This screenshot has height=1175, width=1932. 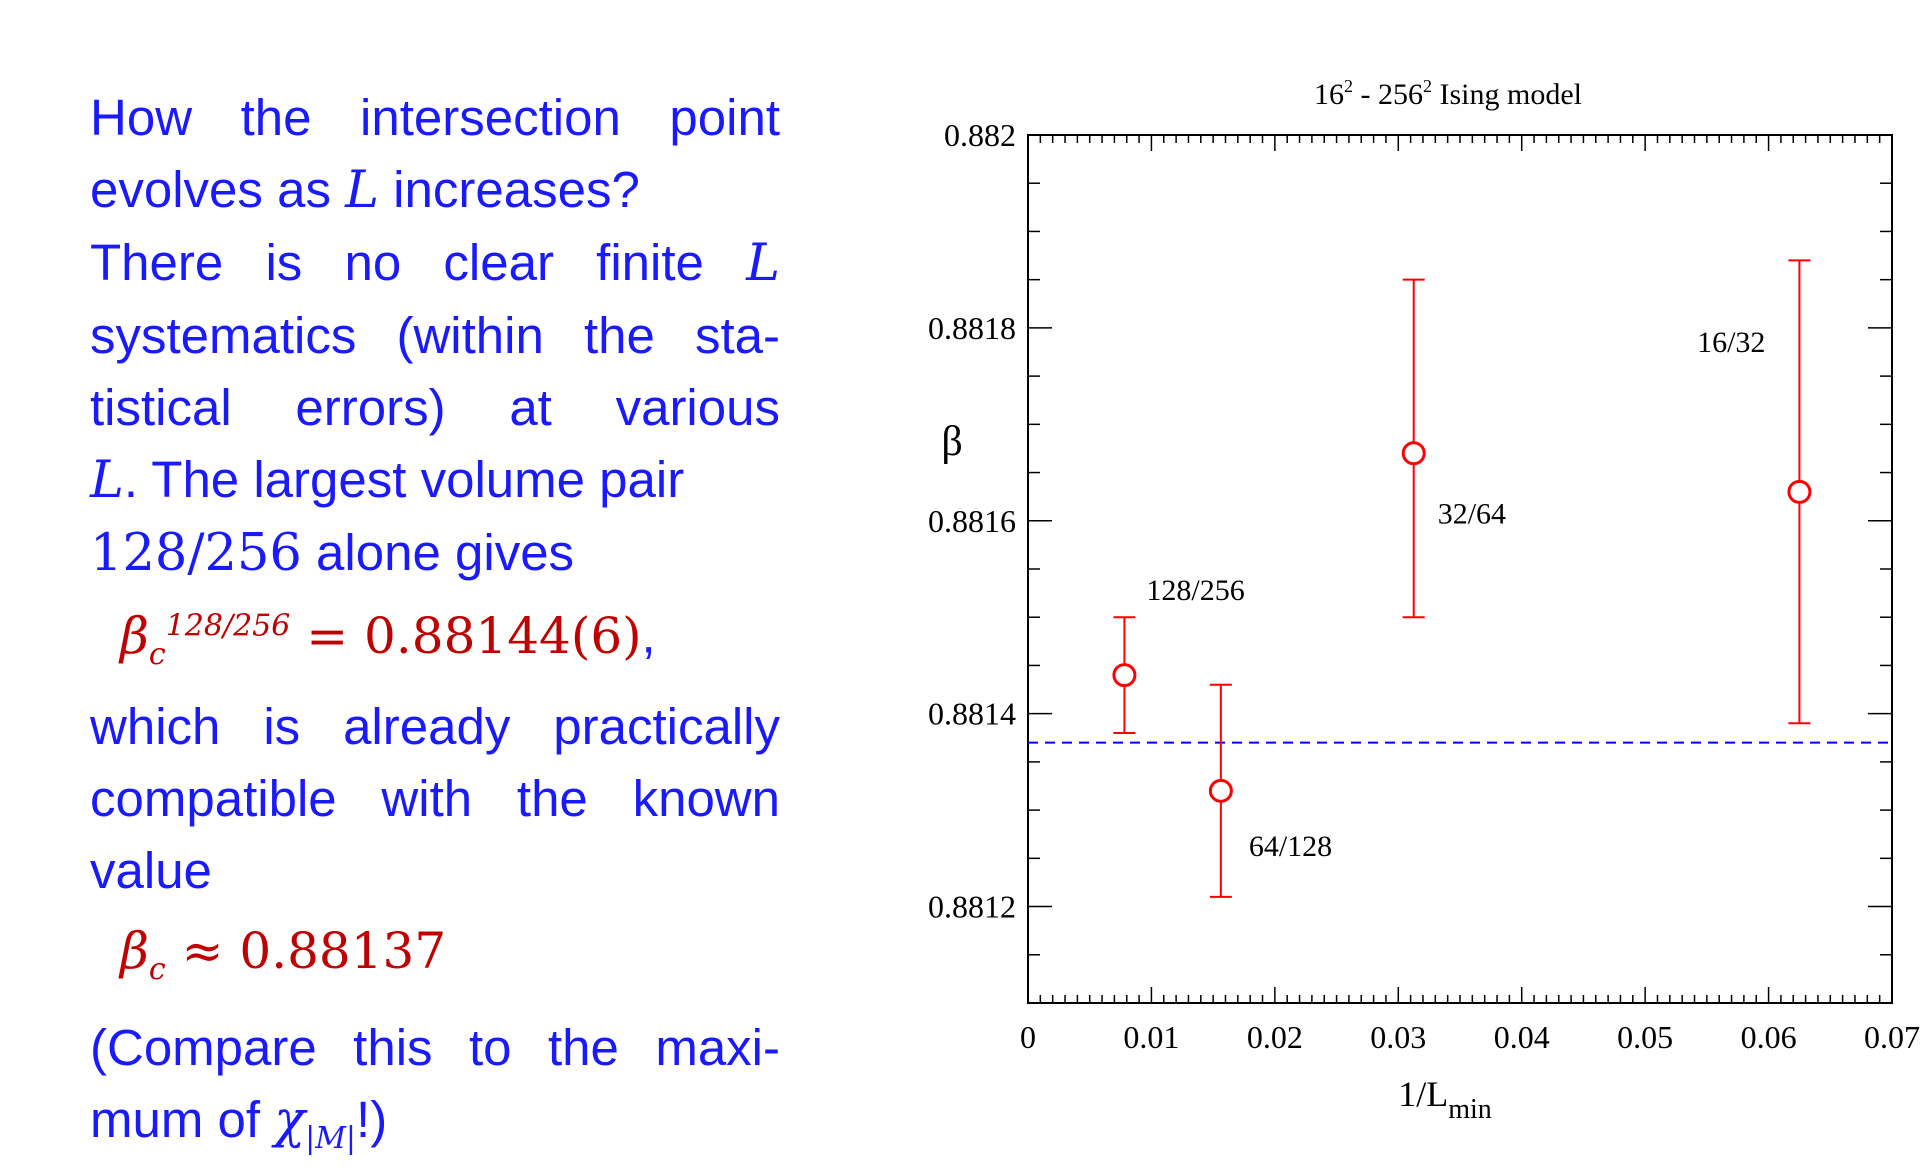 I want to click on y-tick-label: 0.8812, so click(x=972, y=907).